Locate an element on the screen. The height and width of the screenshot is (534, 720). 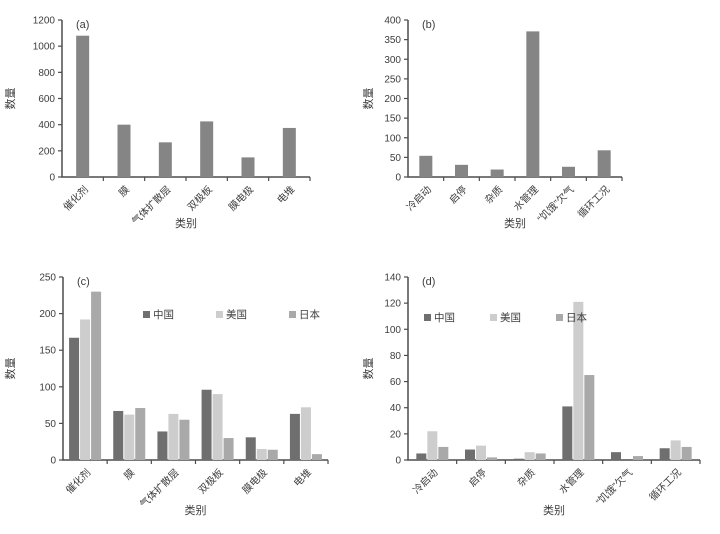
panel-label: (b) is located at coordinates (428, 25).